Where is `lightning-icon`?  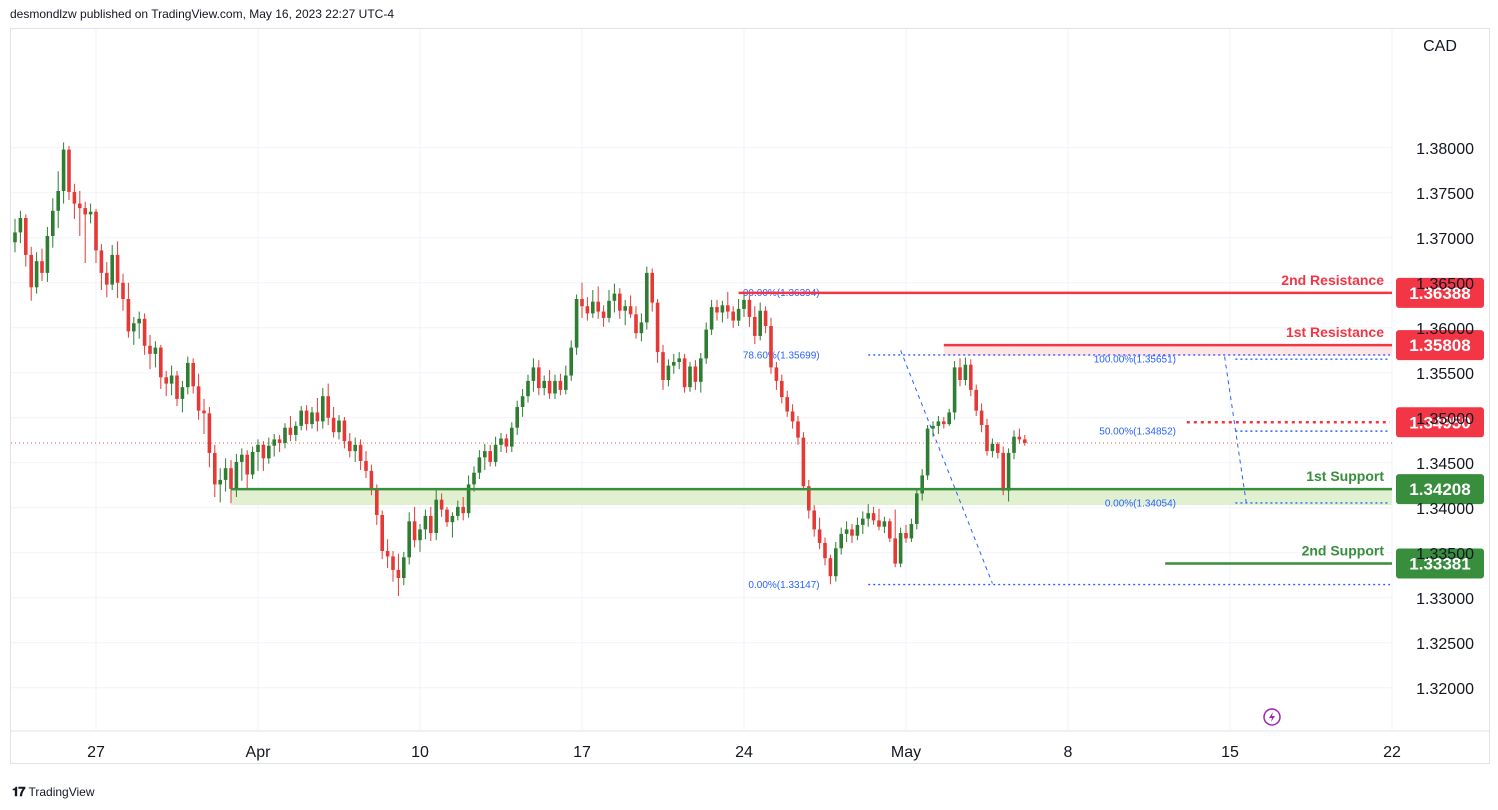
lightning-icon is located at coordinates (1272, 717).